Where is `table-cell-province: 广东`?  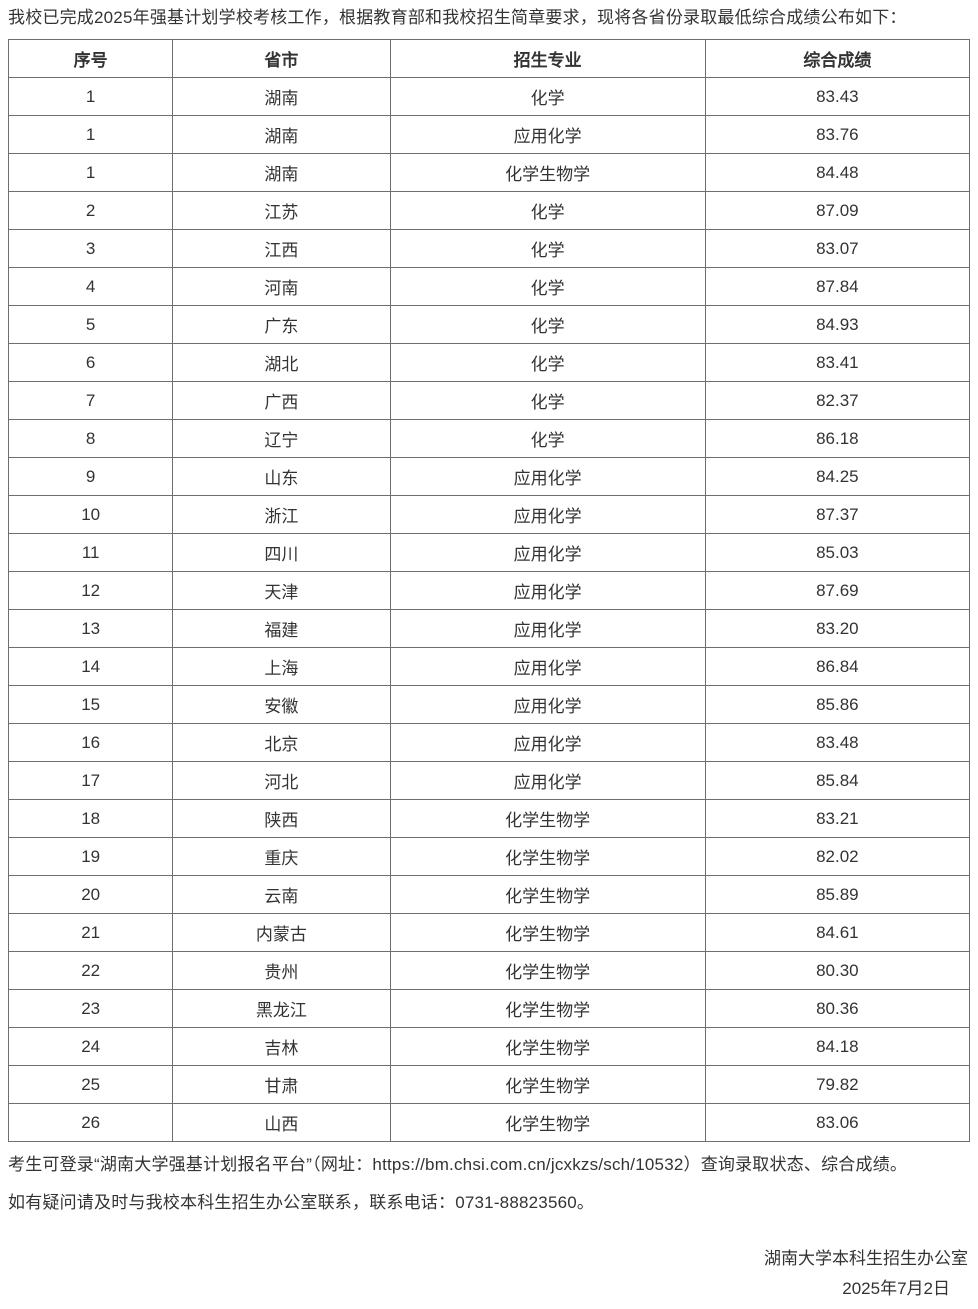
table-cell-province: 广东 is located at coordinates (281, 324).